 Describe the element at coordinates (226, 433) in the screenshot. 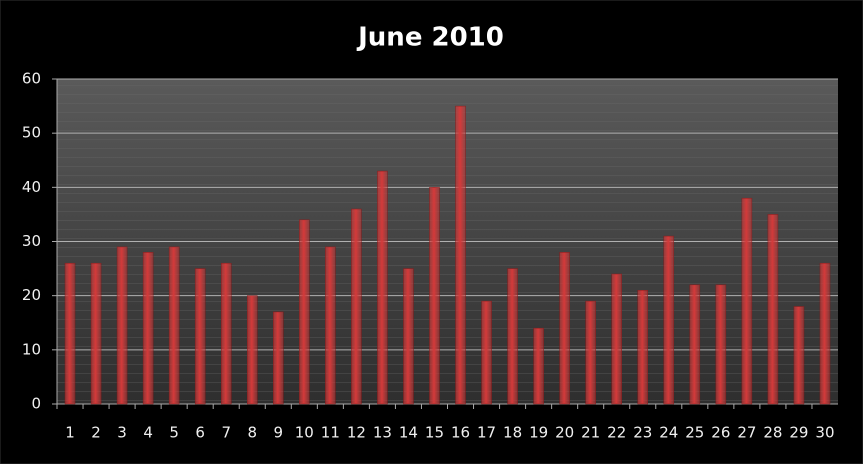

I see `x-tick-label: 7` at that location.